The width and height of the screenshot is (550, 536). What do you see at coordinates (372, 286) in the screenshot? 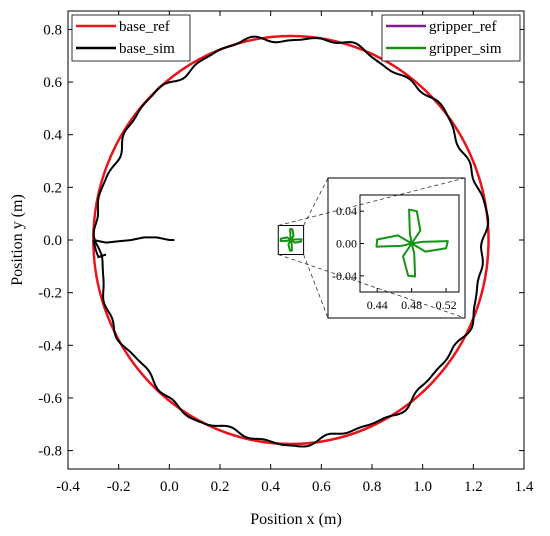
I see `zoom-connector-cross-bottom` at bounding box center [372, 286].